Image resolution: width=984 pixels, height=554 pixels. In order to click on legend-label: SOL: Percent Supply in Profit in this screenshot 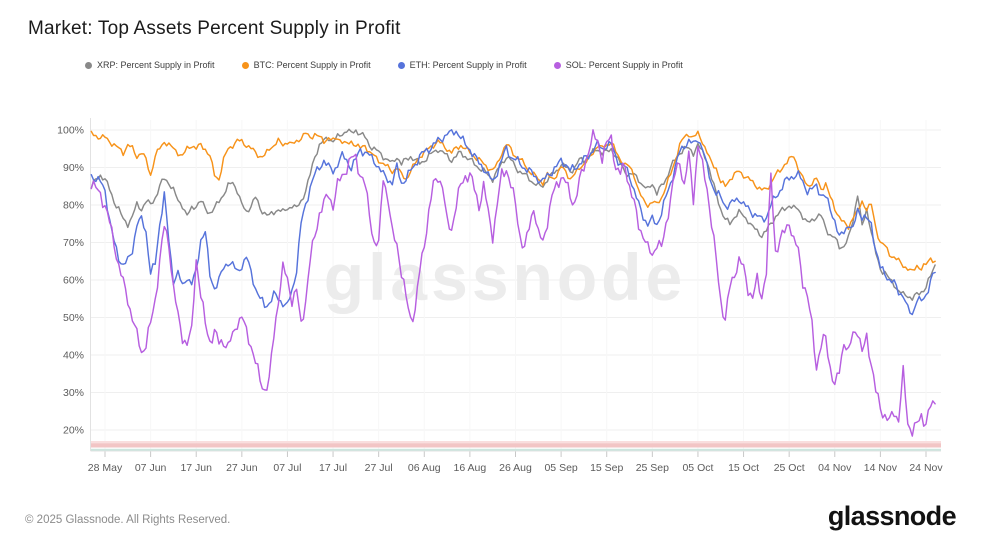, I will do `click(624, 65)`.